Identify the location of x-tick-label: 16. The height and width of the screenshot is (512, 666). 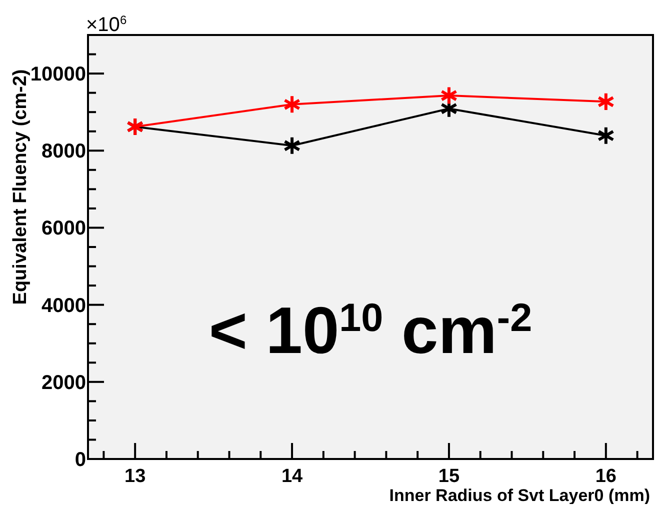
(605, 476).